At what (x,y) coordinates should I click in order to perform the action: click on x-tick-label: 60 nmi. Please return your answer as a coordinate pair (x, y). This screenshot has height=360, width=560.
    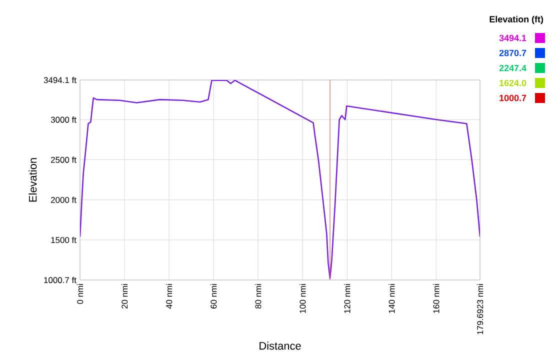
    Looking at the image, I should click on (213, 296).